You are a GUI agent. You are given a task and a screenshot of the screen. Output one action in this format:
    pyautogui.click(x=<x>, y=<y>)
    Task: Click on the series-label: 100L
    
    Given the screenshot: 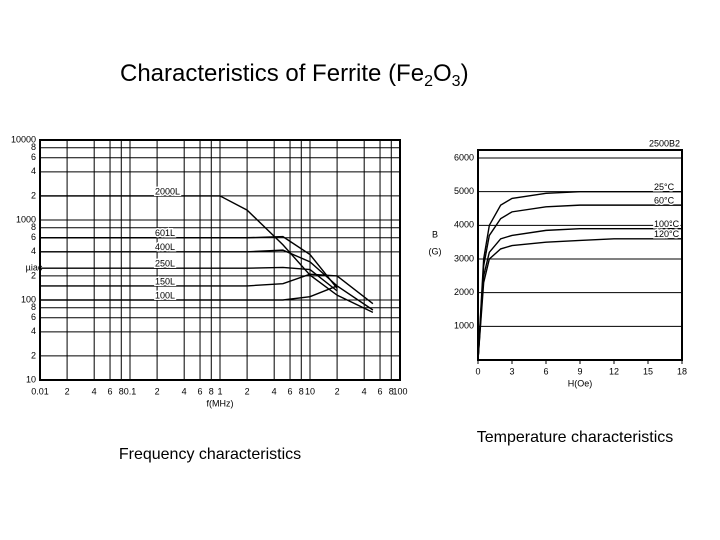 What is the action you would take?
    pyautogui.click(x=165, y=295)
    